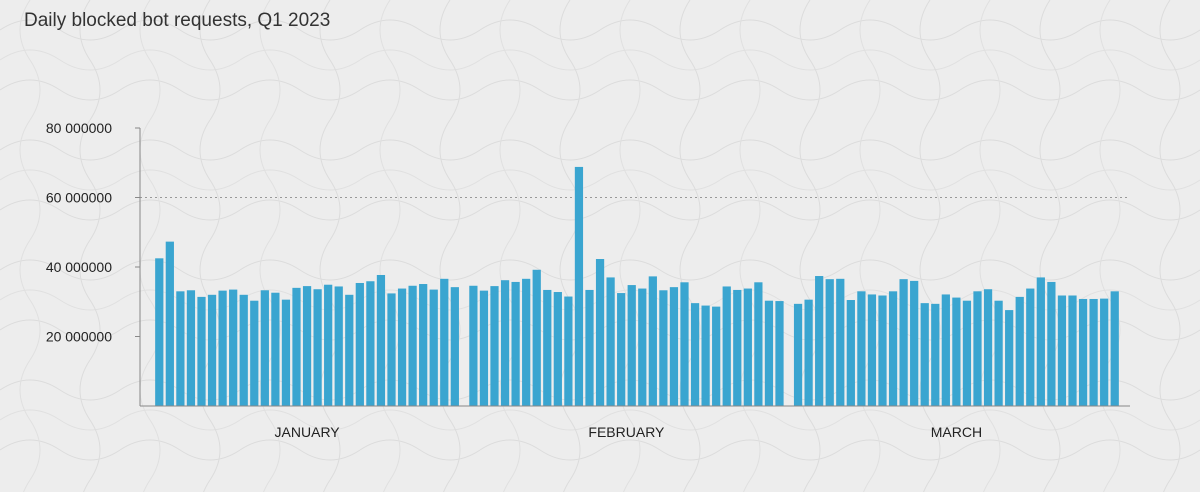  Describe the element at coordinates (956, 432) in the screenshot. I see `x-month-label: MARCH` at that location.